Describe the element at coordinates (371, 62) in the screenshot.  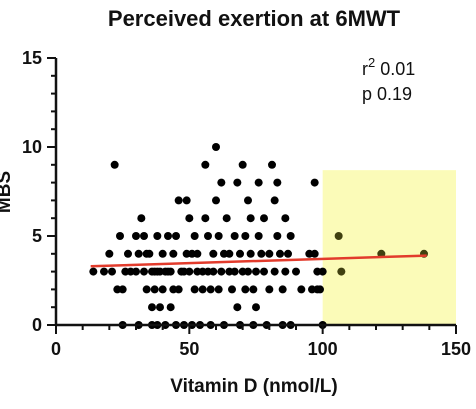
I see `r2-superscript: 2` at that location.